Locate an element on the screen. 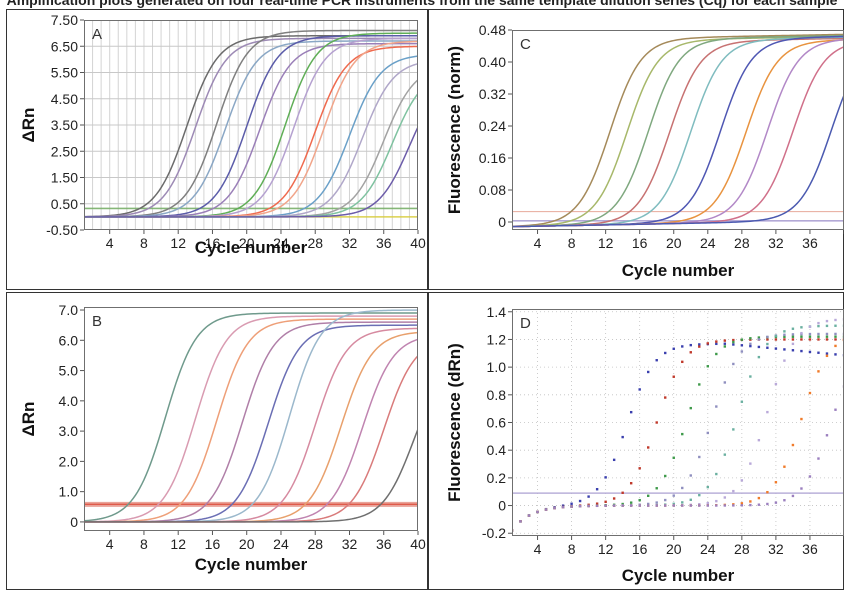 The image size is (844, 591). plot-area-b is located at coordinates (251, 419).